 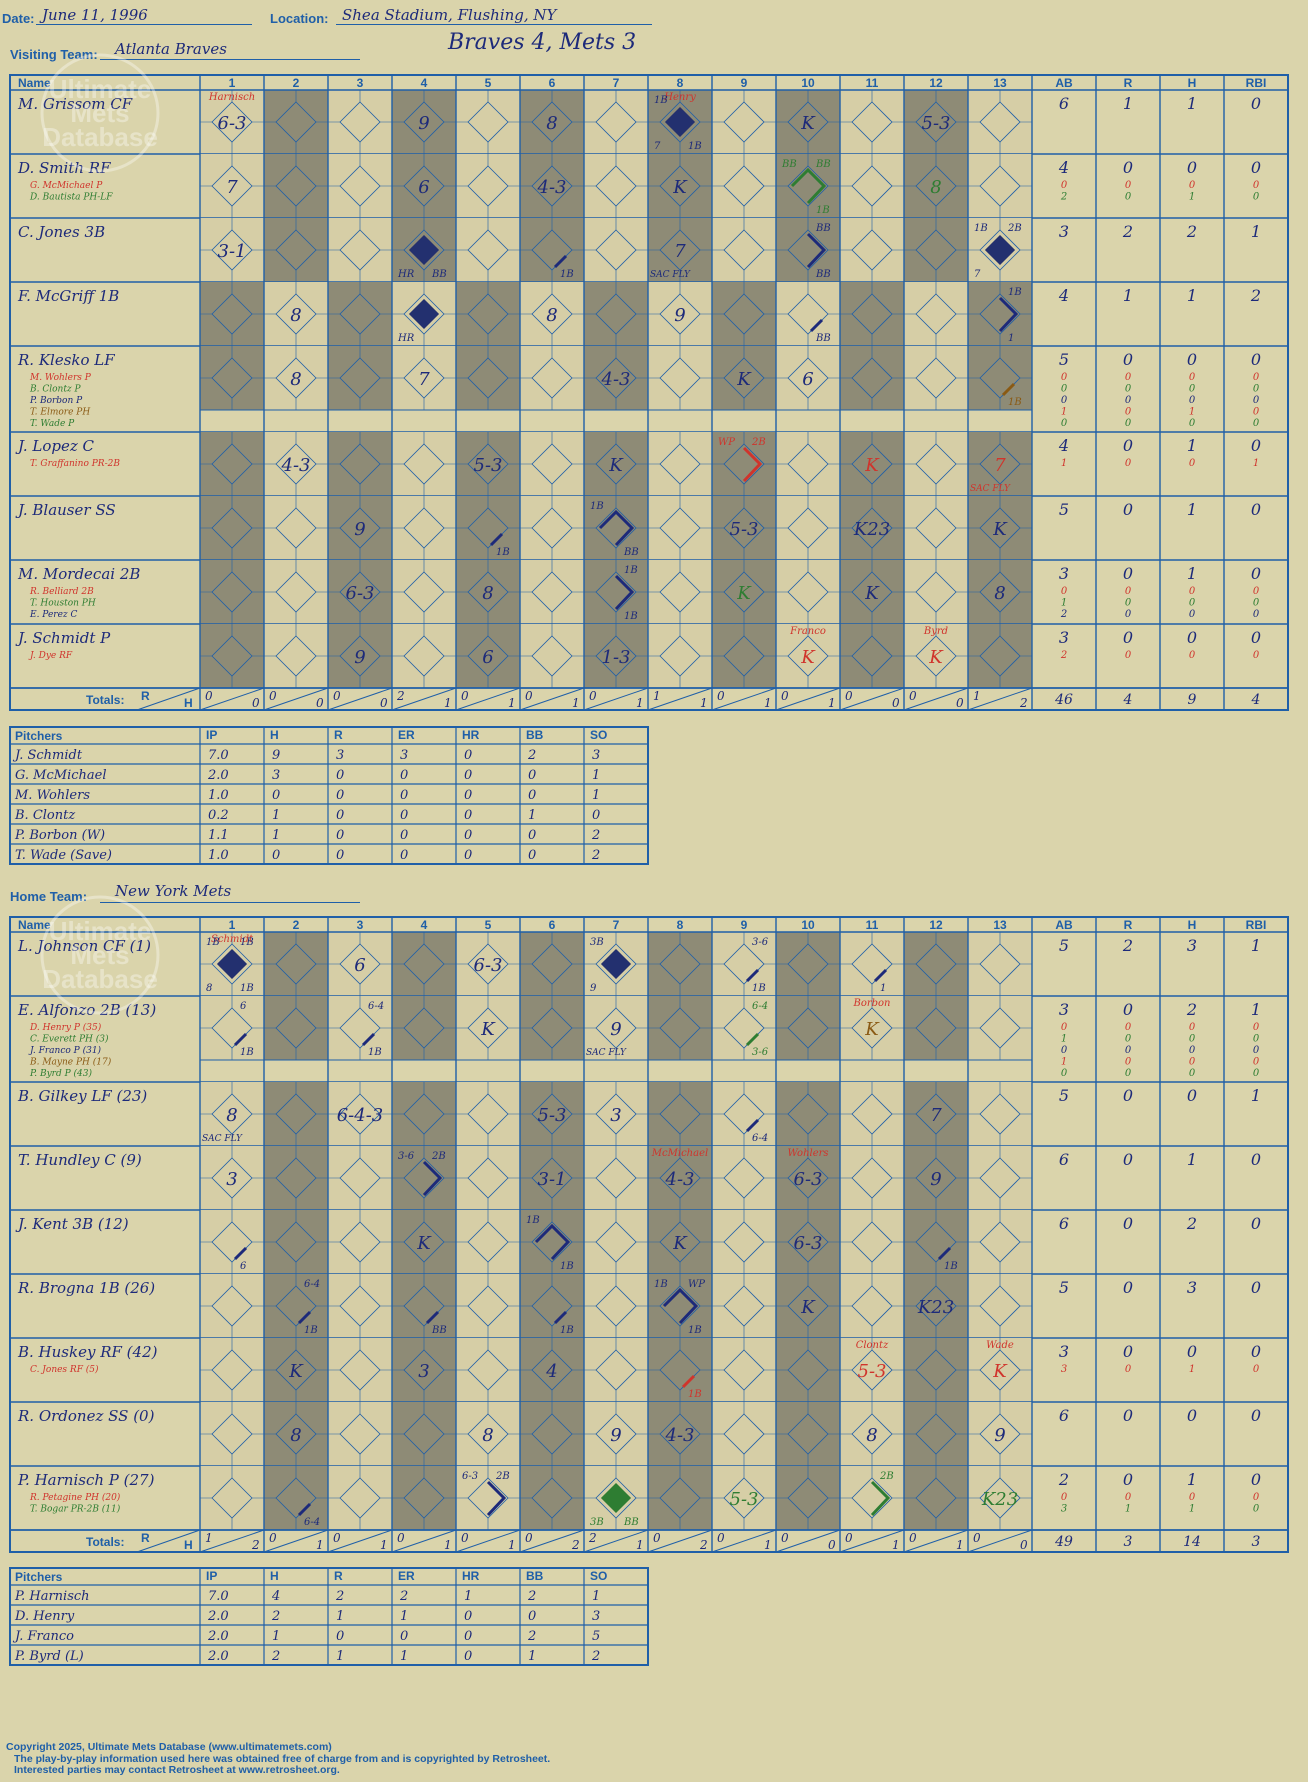 What do you see at coordinates (145, 1538) in the screenshot?
I see `runs-key: R` at bounding box center [145, 1538].